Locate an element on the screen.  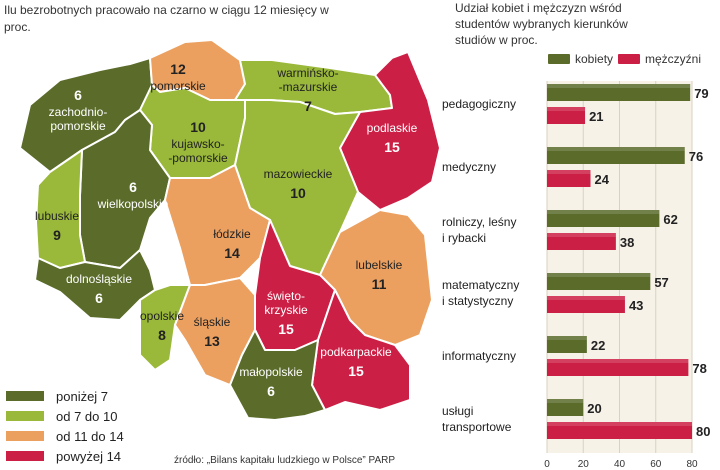
region-name: opolskie is located at coordinates (162, 316).